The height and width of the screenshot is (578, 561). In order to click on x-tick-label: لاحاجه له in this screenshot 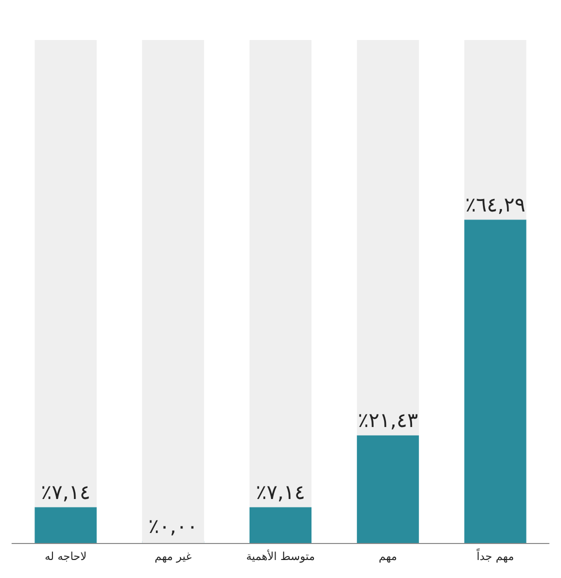, I will do `click(65, 556)`.